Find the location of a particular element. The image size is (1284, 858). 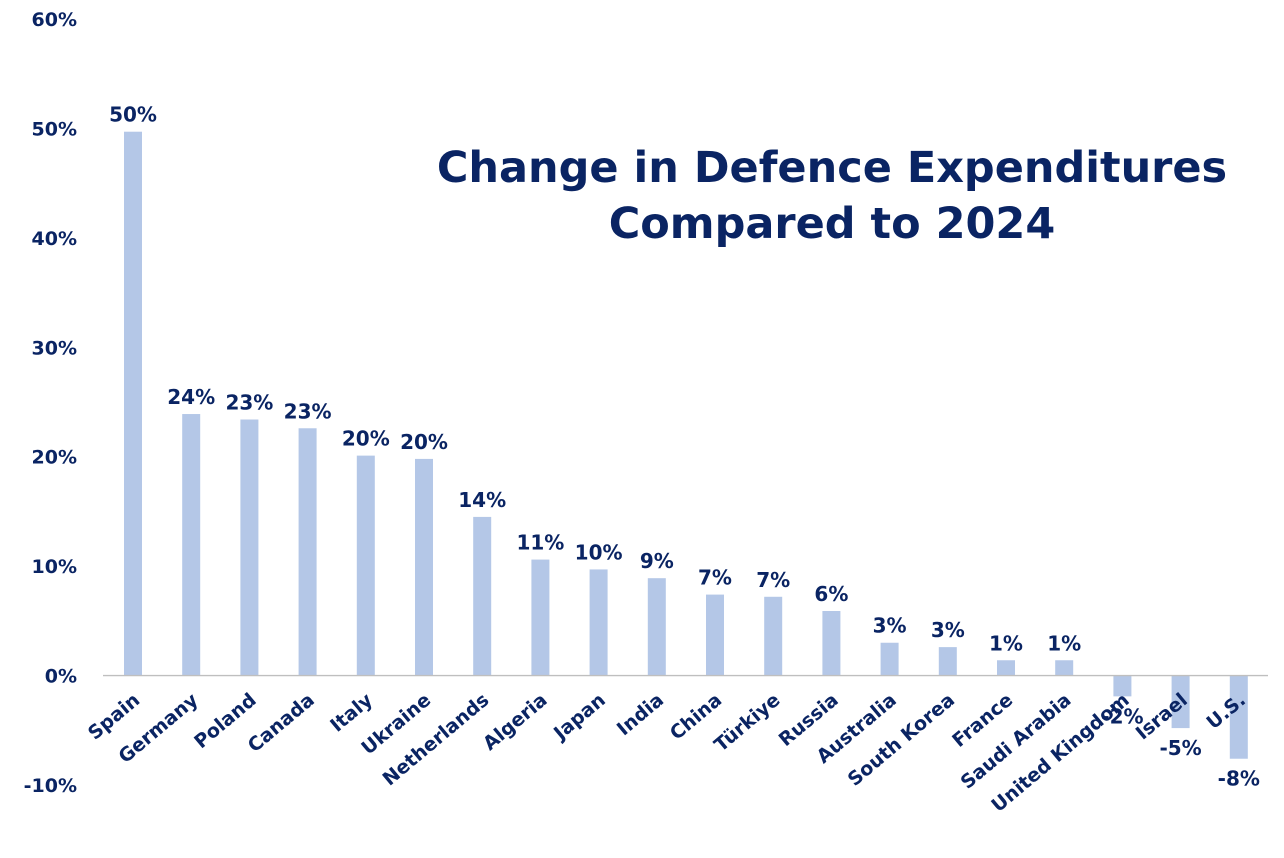

y-tick-label: 0% is located at coordinates (61, 677).